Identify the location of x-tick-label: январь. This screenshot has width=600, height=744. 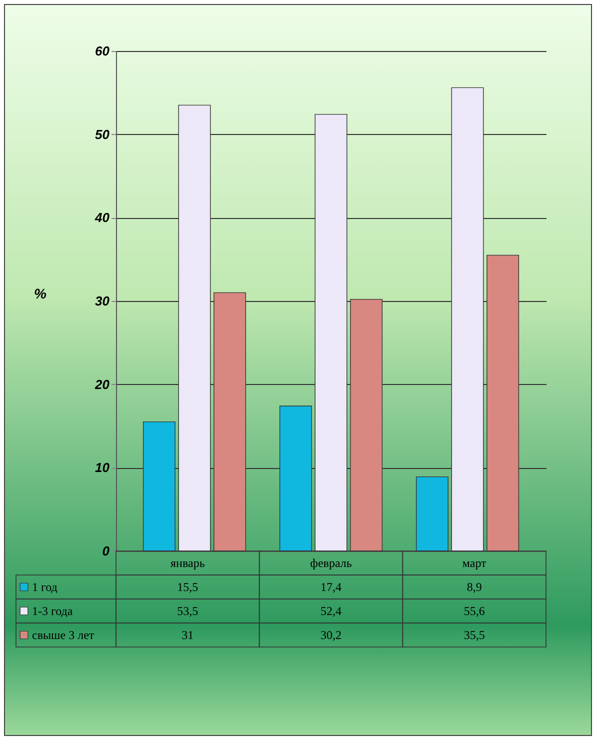
(188, 563).